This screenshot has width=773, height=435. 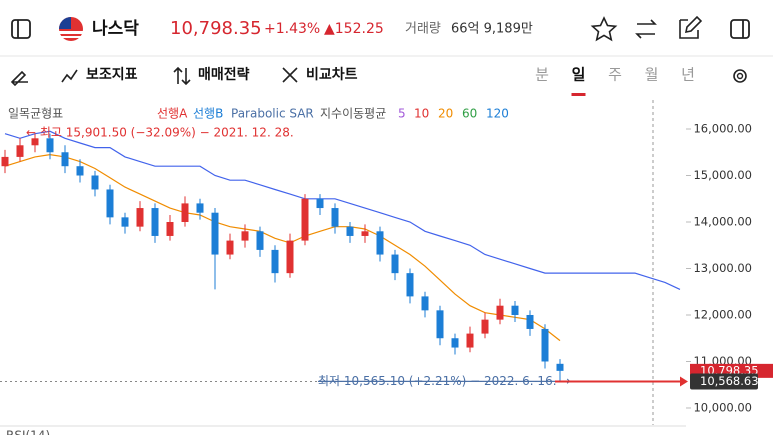 What do you see at coordinates (224, 74) in the screenshot?
I see `strategy-button: 매매전략` at bounding box center [224, 74].